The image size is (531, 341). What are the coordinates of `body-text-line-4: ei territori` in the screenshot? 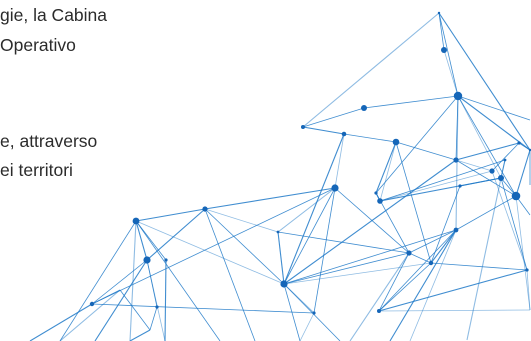 It's located at (36, 170).